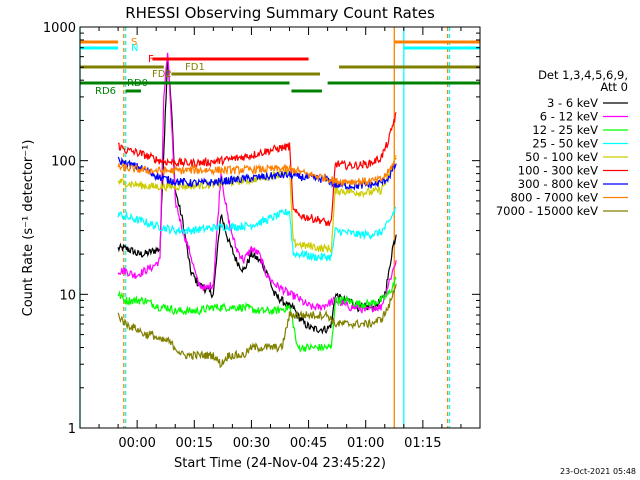 This screenshot has height=480, width=640. What do you see at coordinates (554, 198) in the screenshot?
I see `legend-label-7: 800 - 7000 keV` at bounding box center [554, 198].